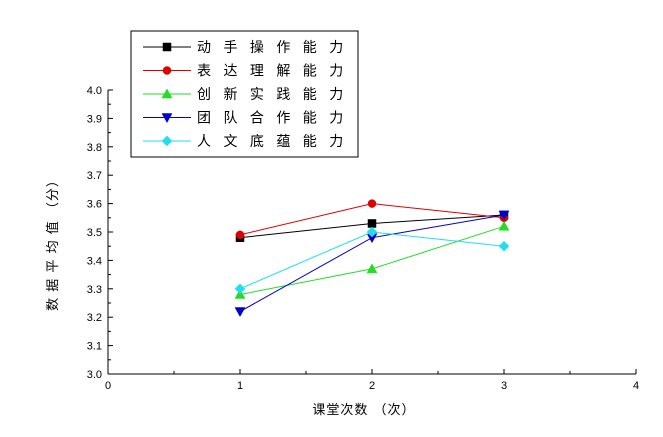 This screenshot has height=437, width=663. I want to click on series-layer, so click(372, 258).